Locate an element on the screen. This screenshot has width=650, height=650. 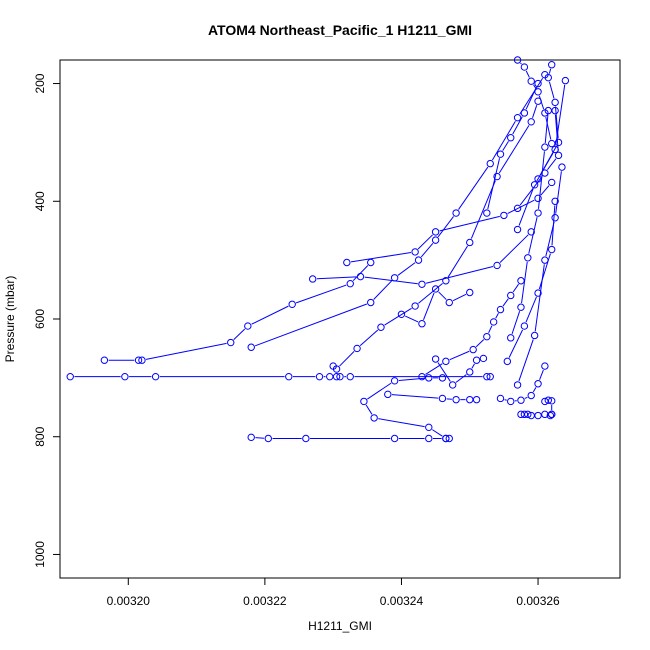
x-tick-label: 0.00320 is located at coordinates (129, 601).